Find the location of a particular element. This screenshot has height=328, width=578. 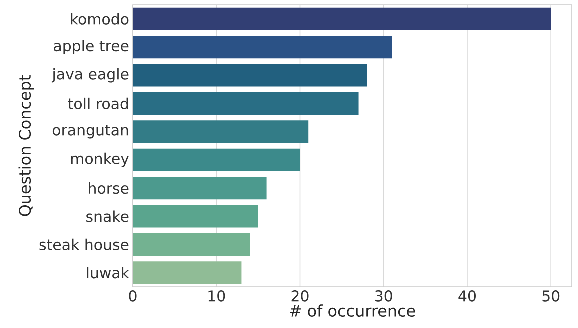

x-tick-label: 40 is located at coordinates (467, 296).